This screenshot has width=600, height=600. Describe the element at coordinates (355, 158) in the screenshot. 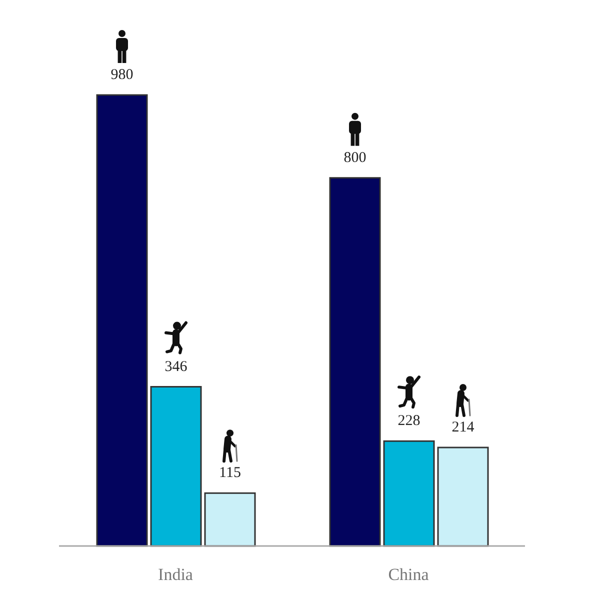

I see `data-label: 800` at that location.